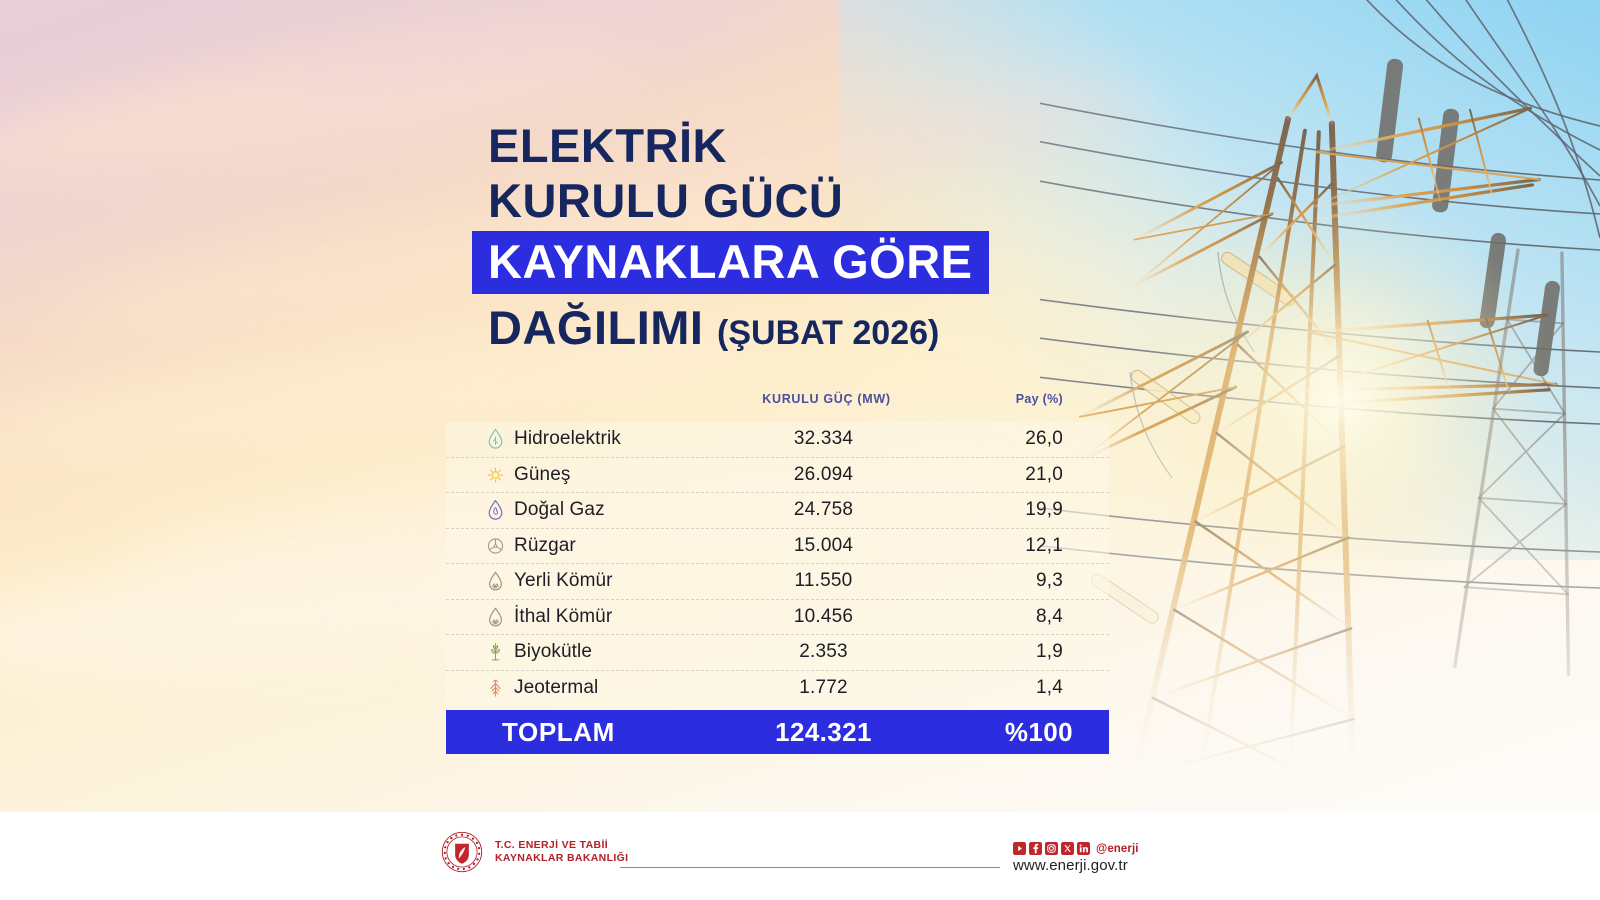 The image size is (1600, 900). What do you see at coordinates (823, 652) in the screenshot?
I see `row-capacity-cell: 2.353` at bounding box center [823, 652].